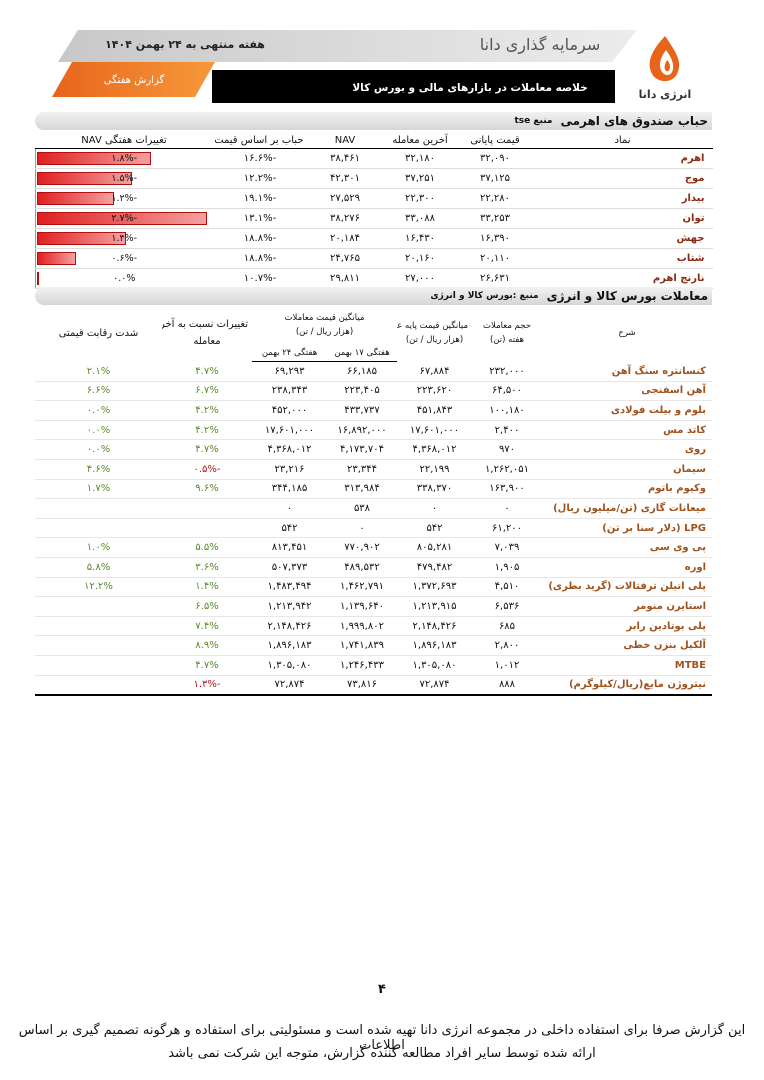 Image resolution: width=764 pixels, height=1080 pixels. I want to click on commodity-name: آلکیل بنزن خطی, so click(627, 645).